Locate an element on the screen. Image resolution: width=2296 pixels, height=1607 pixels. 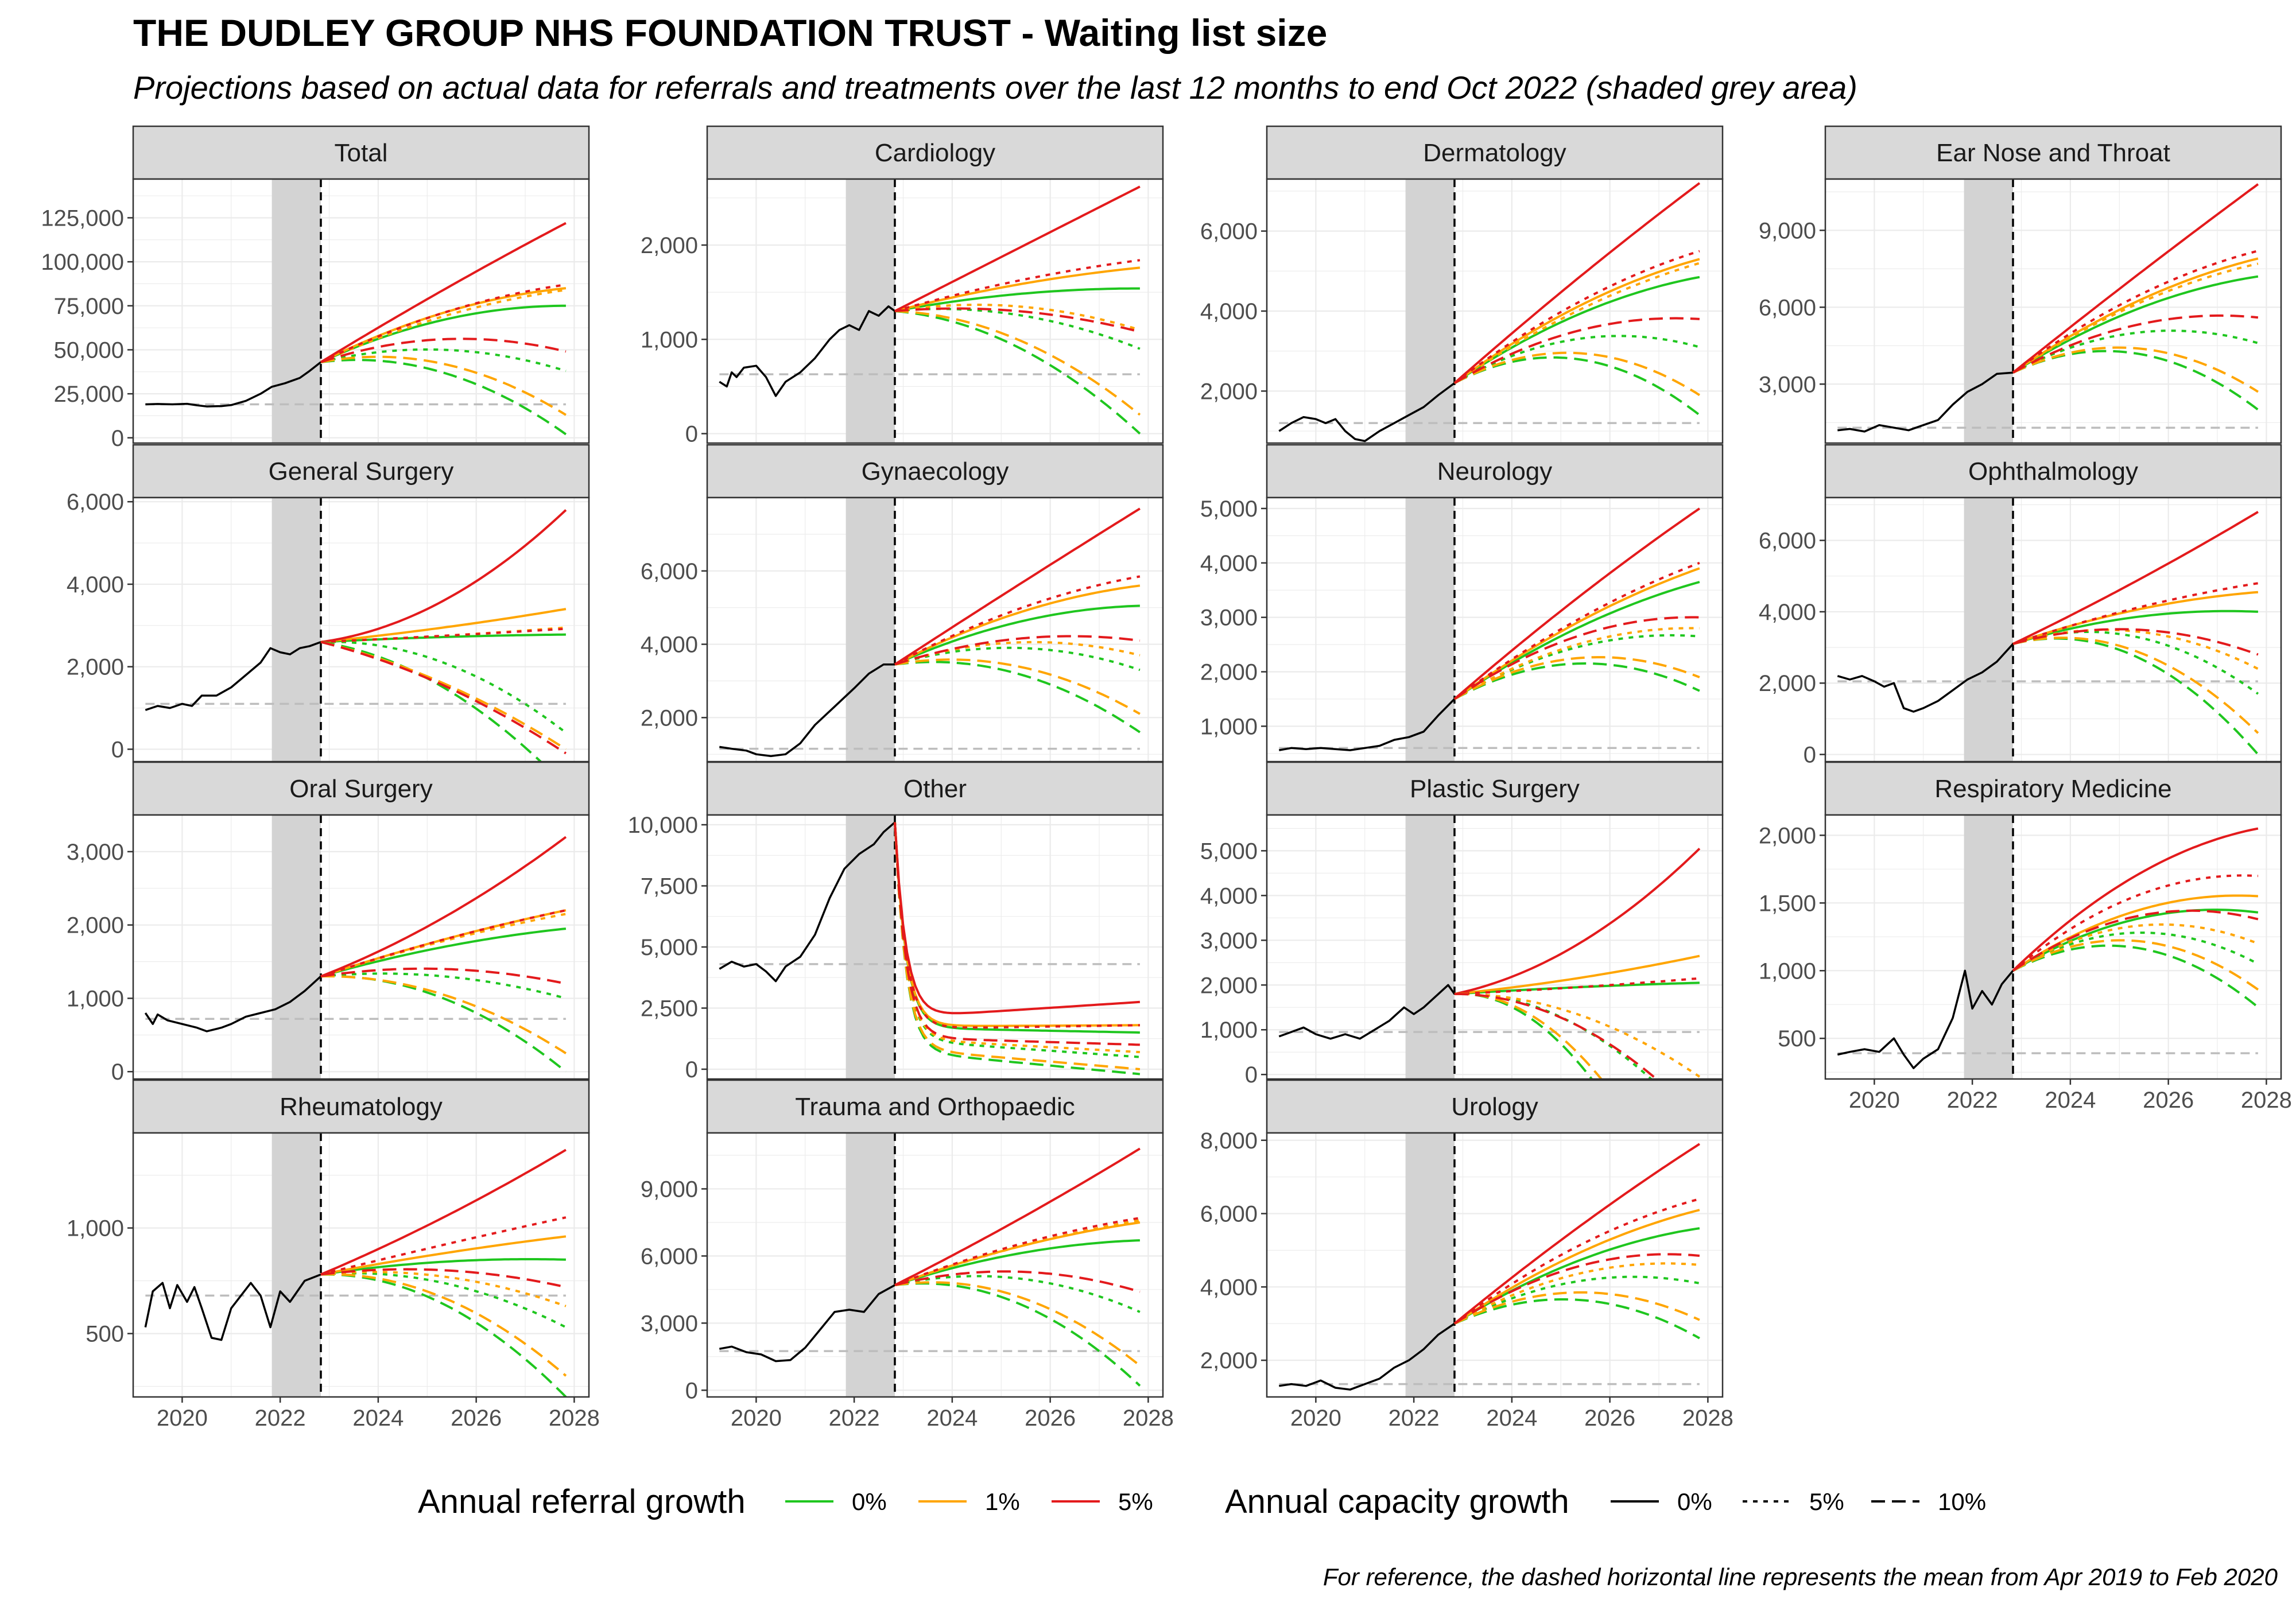
panel-ear-nose-and-throat: Ear Nose and Throat 3,000 6,000 9,000 is located at coordinates (2020, 284).